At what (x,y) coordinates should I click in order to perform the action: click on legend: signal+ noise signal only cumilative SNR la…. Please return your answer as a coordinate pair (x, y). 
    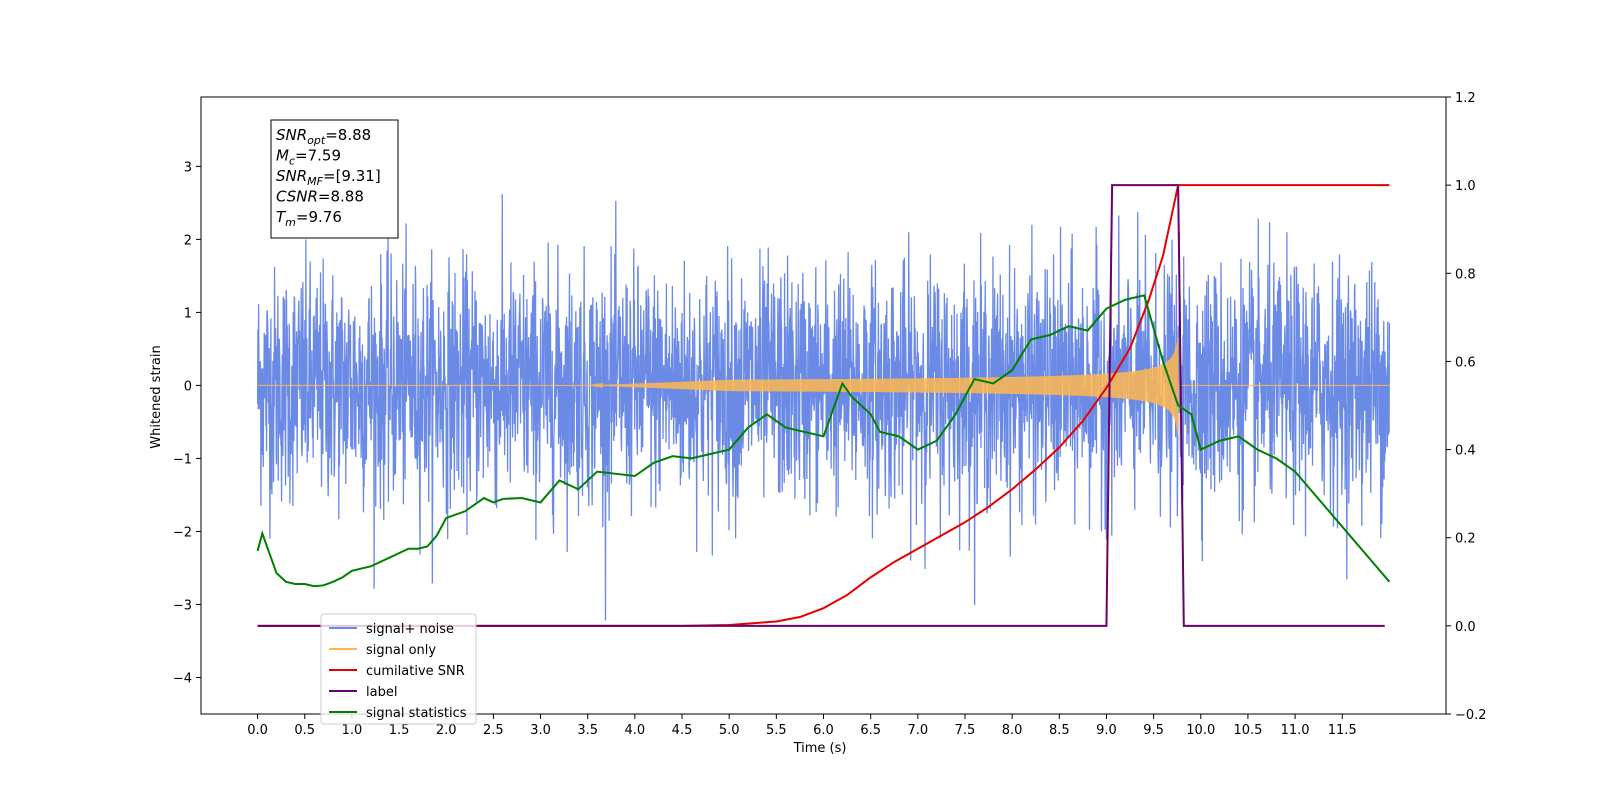
    Looking at the image, I should click on (398, 669).